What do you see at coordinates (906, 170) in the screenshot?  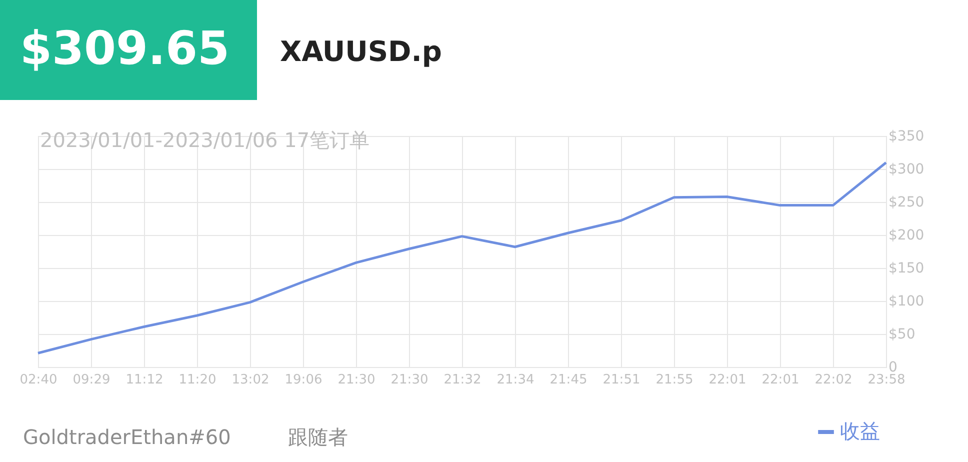 I see `y-tick-label: $300` at bounding box center [906, 170].